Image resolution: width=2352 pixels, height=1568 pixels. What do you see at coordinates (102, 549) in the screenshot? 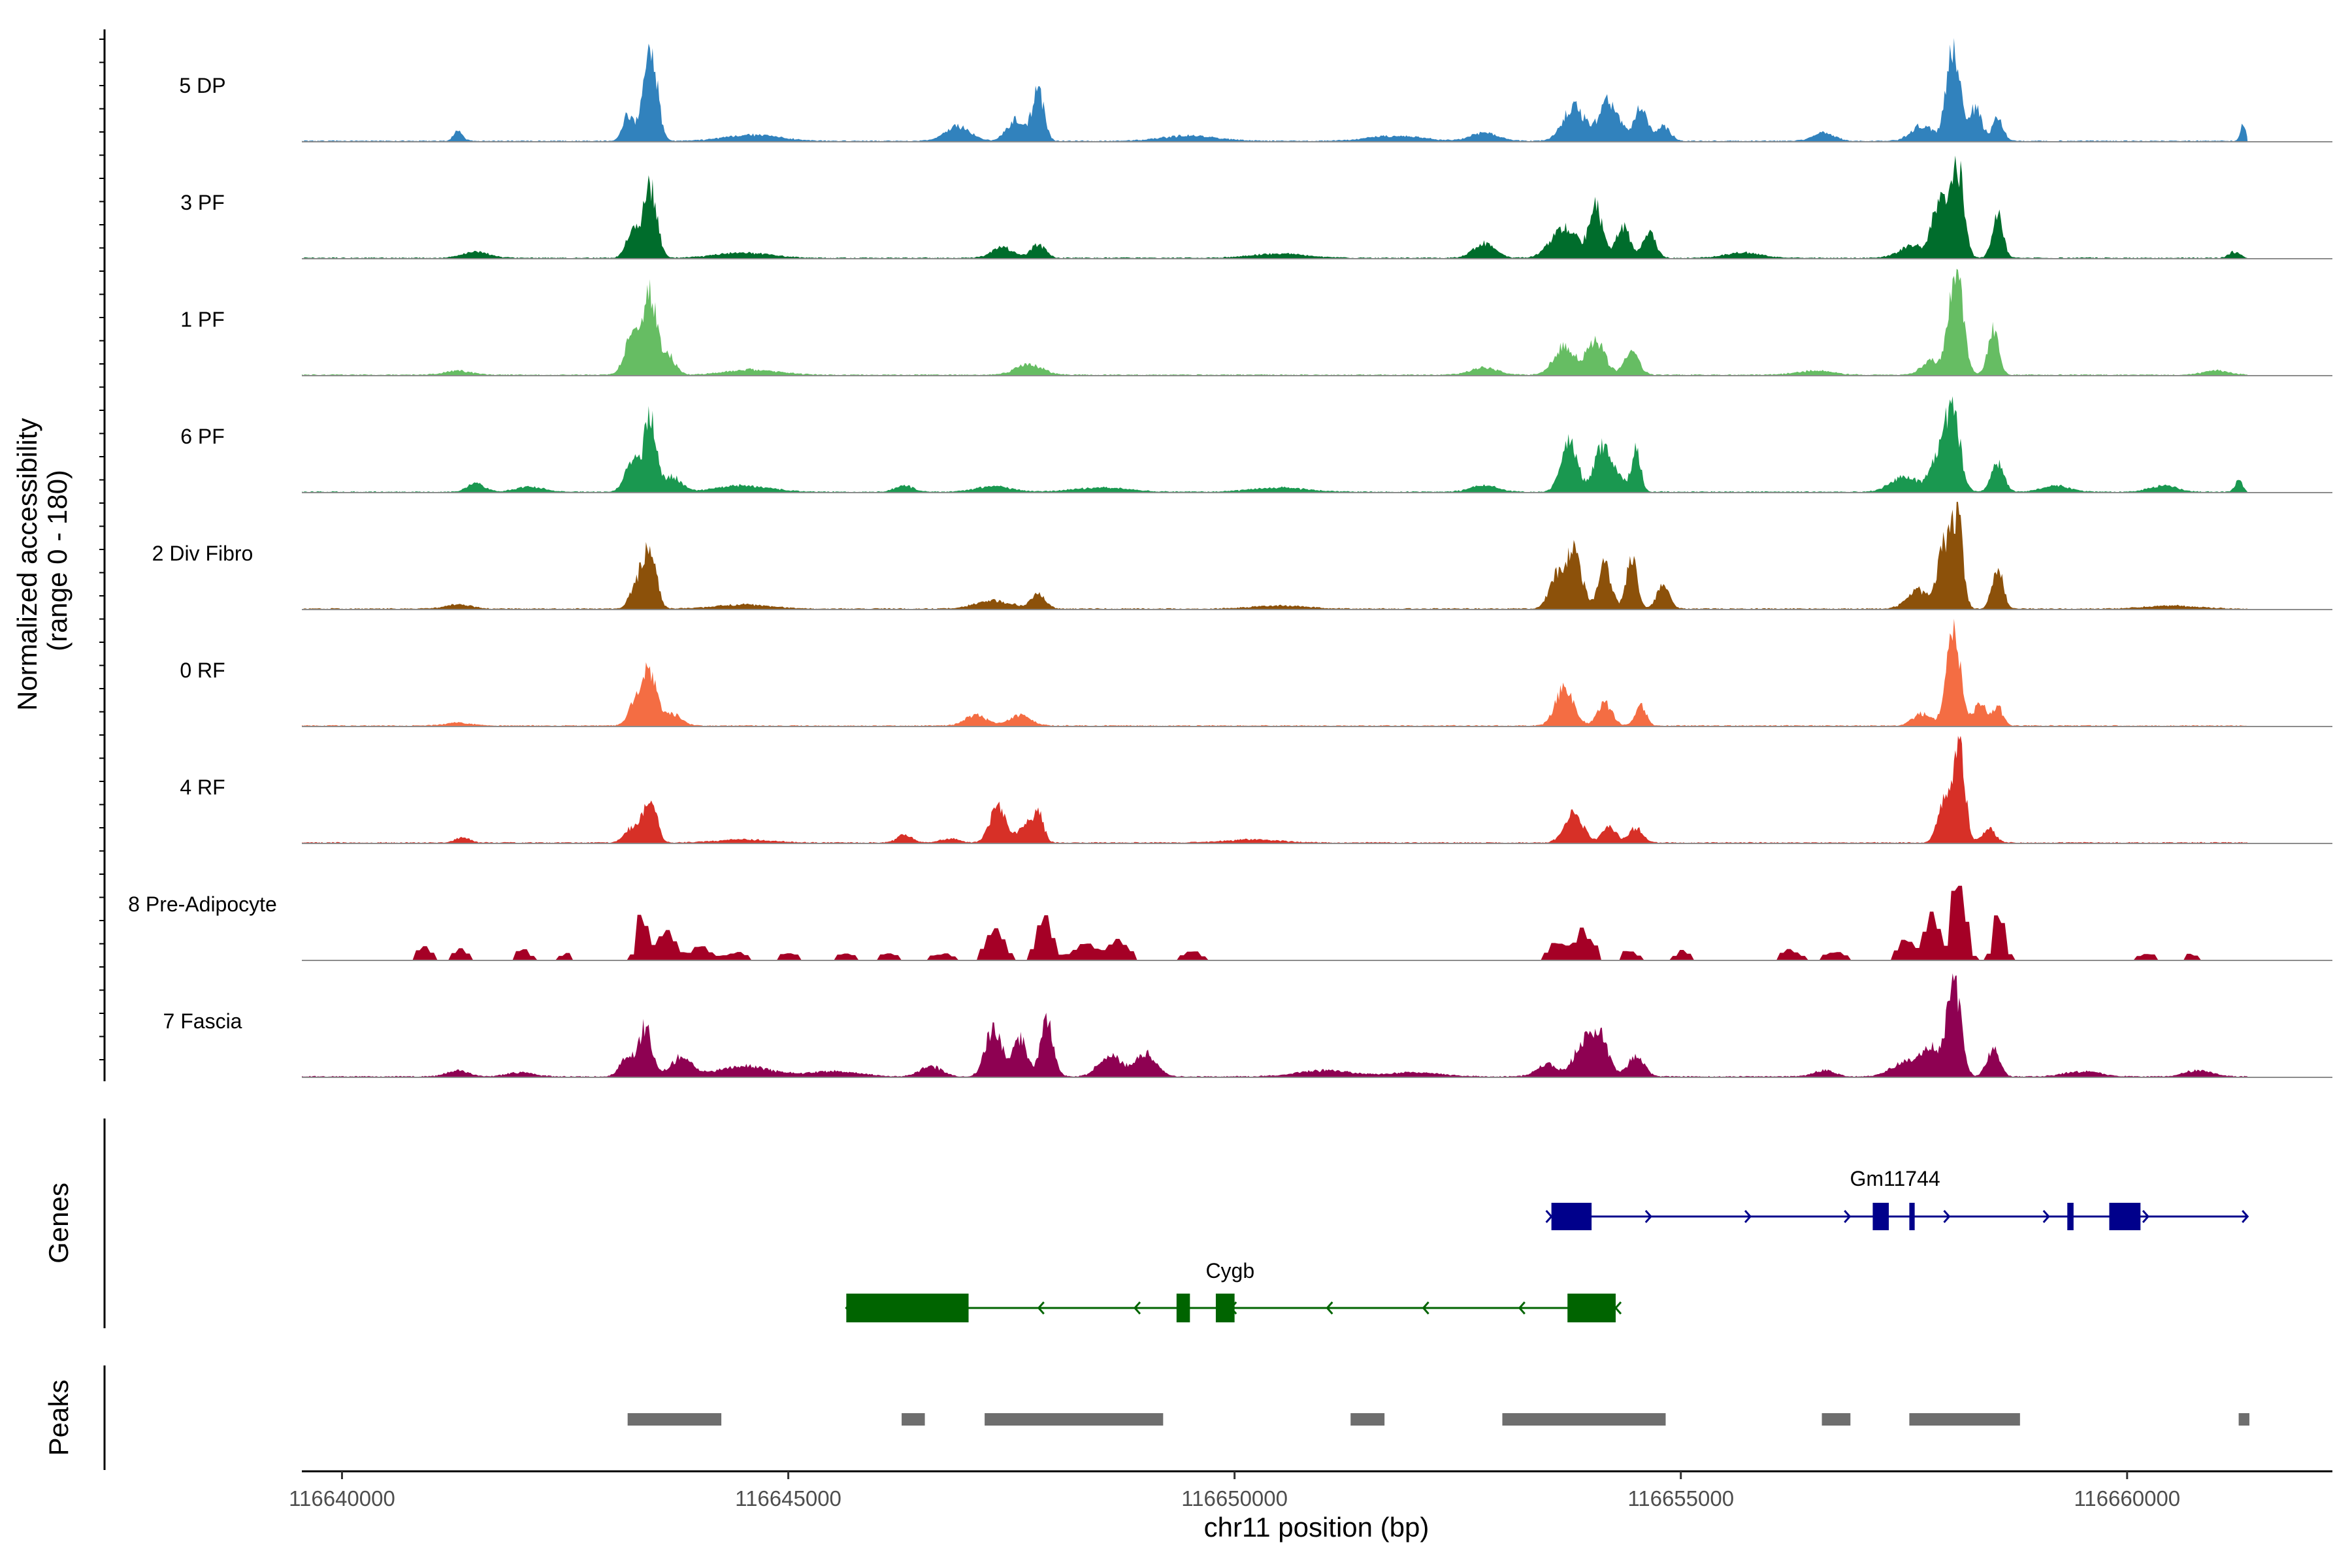
I see `coverage-y-axis-ticks` at bounding box center [102, 549].